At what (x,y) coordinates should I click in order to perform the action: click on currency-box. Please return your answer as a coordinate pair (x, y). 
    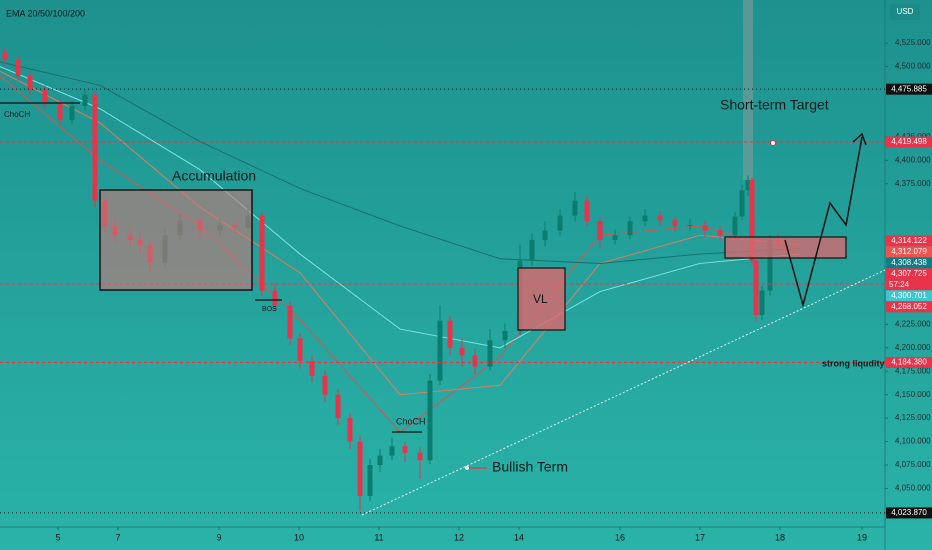
    Looking at the image, I should click on (905, 12).